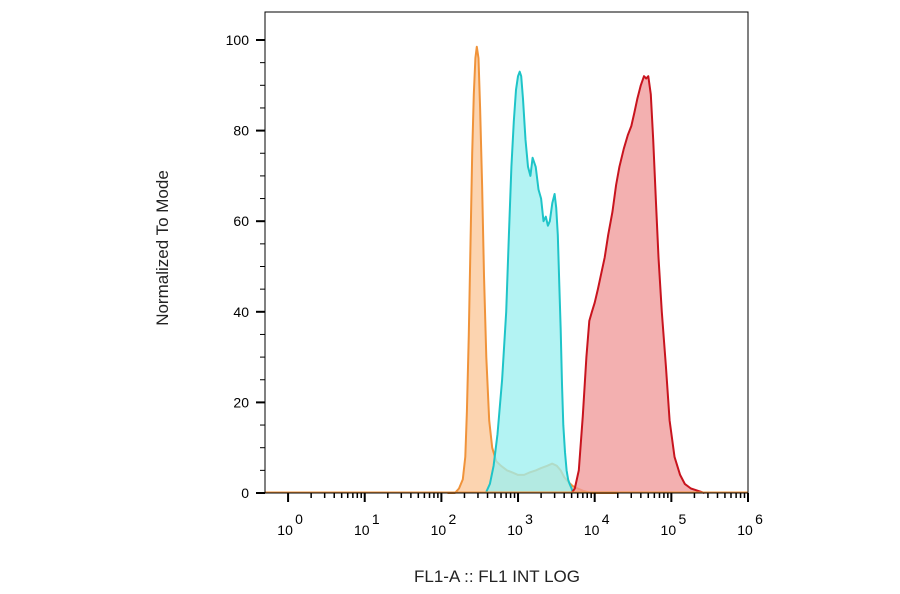  I want to click on y-tick-label: 80, so click(241, 131).